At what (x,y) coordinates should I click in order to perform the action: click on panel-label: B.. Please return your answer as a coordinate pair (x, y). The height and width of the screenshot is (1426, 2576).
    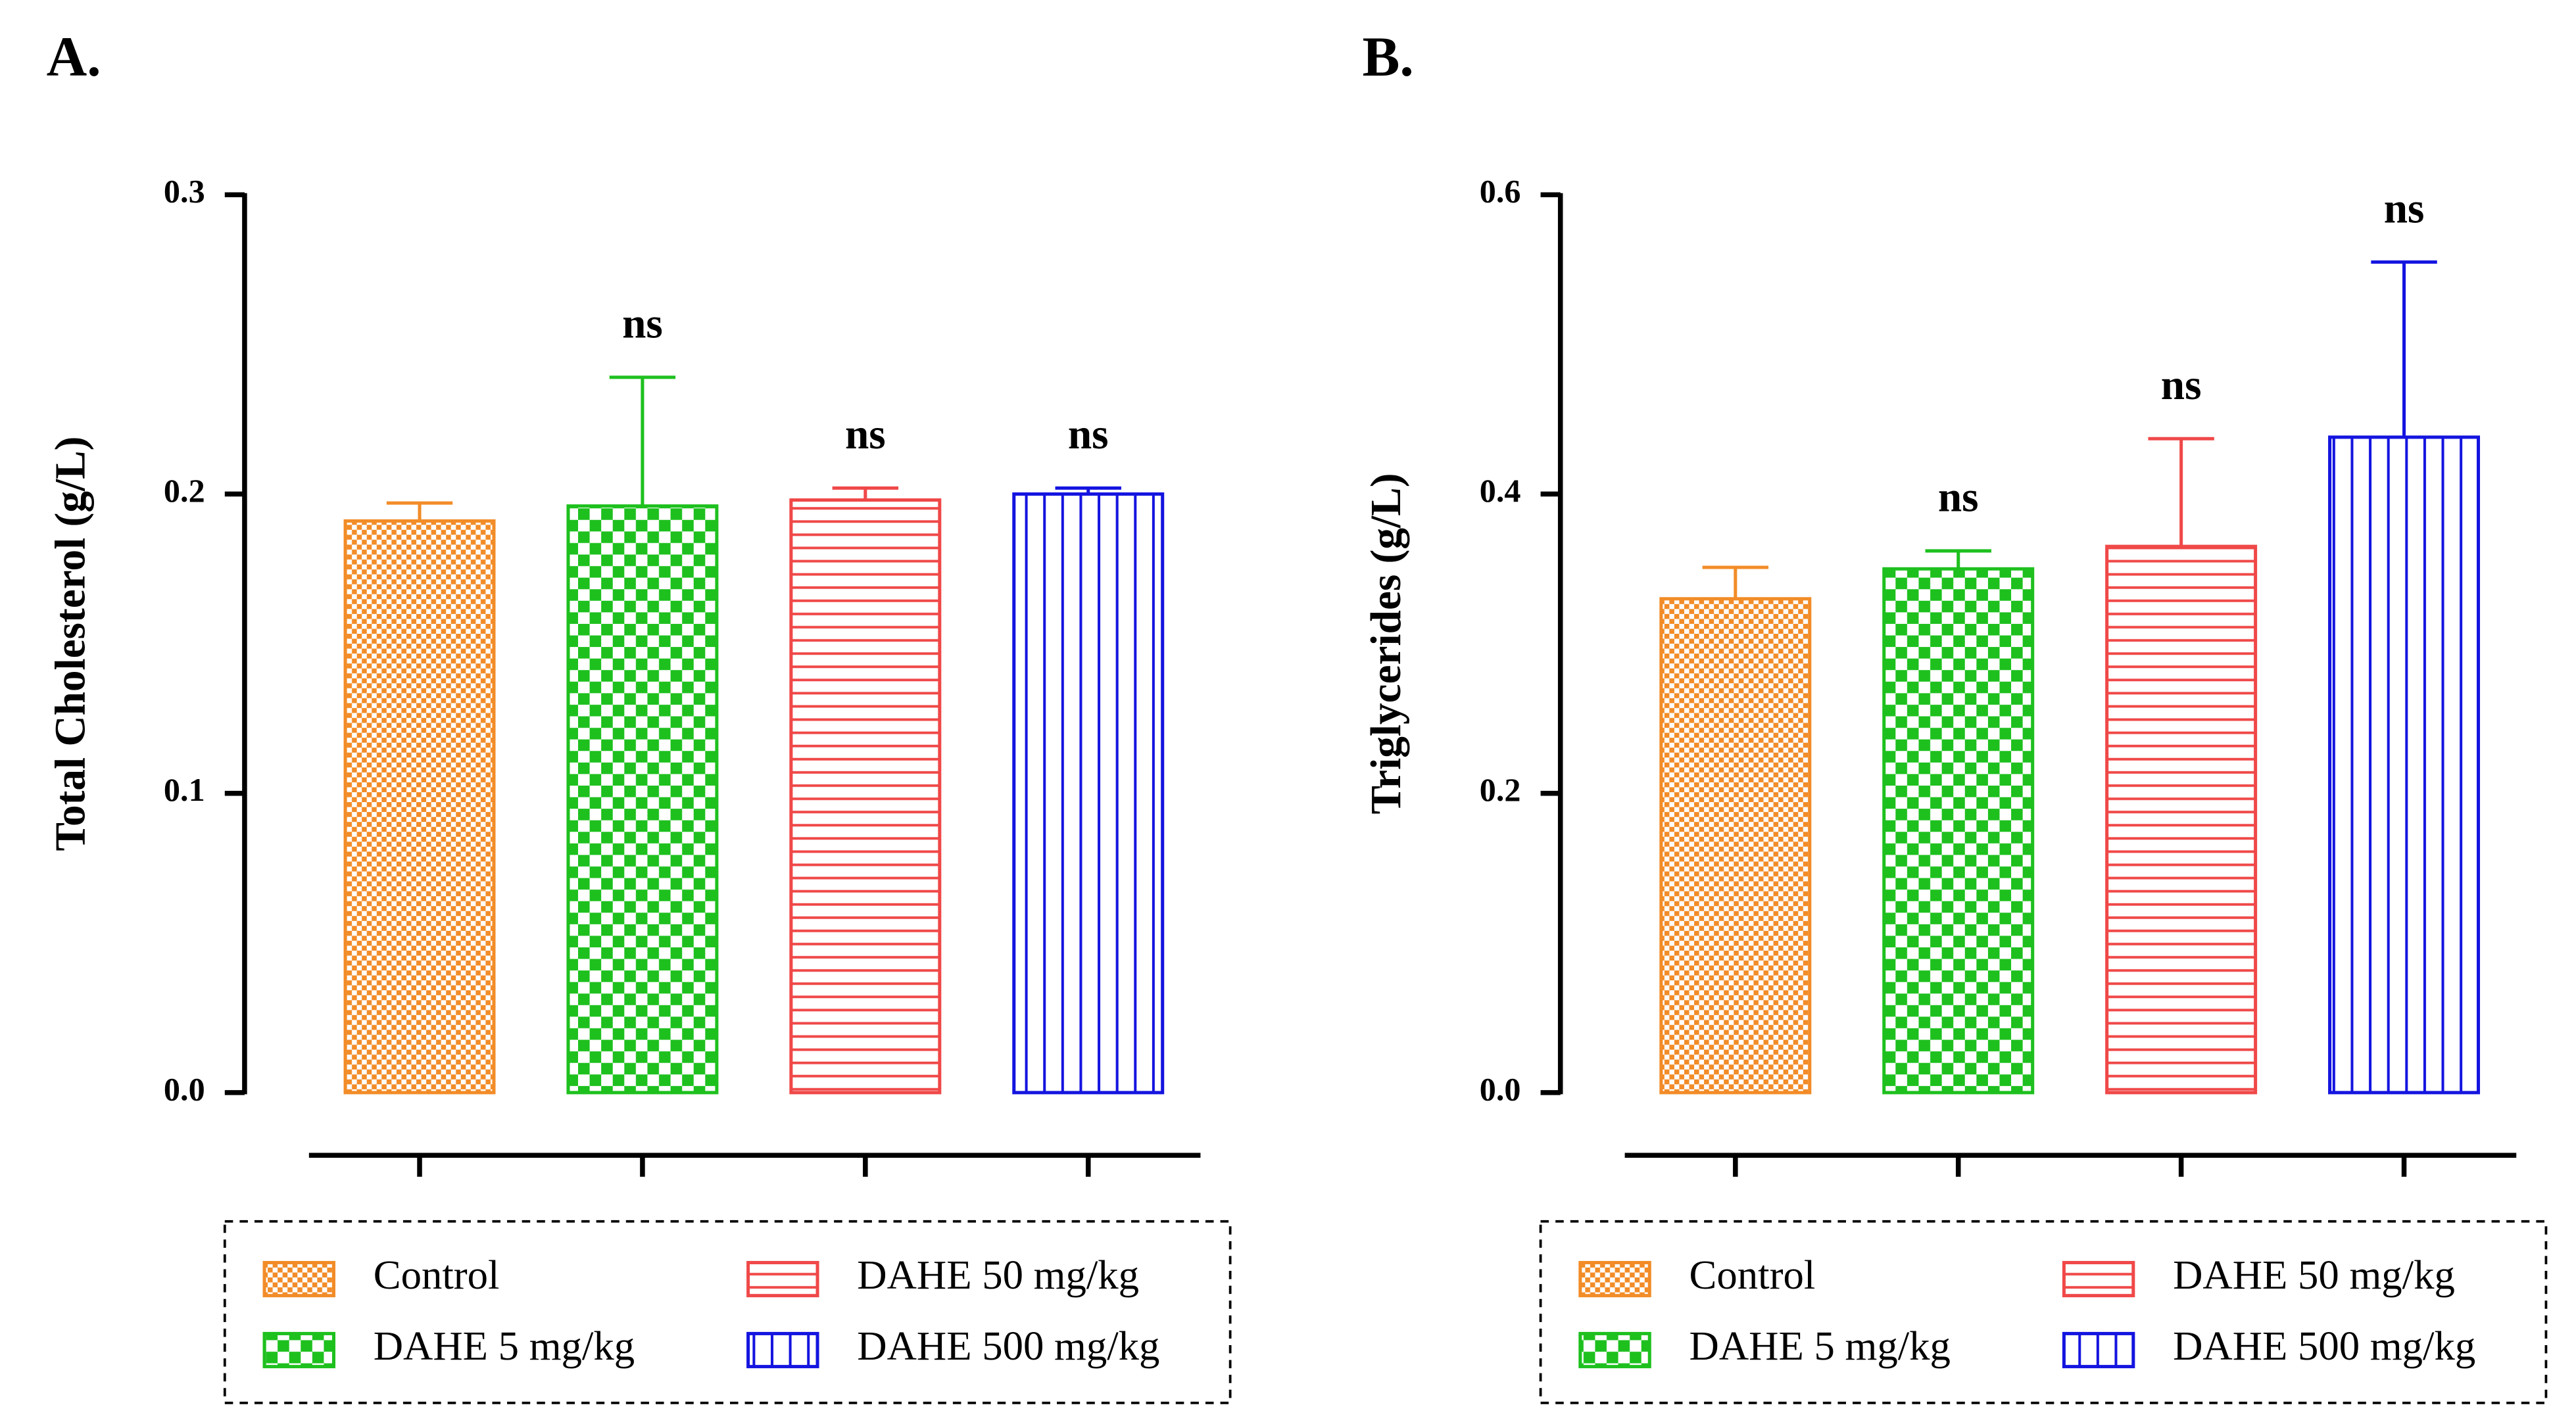
    Looking at the image, I should click on (1387, 57).